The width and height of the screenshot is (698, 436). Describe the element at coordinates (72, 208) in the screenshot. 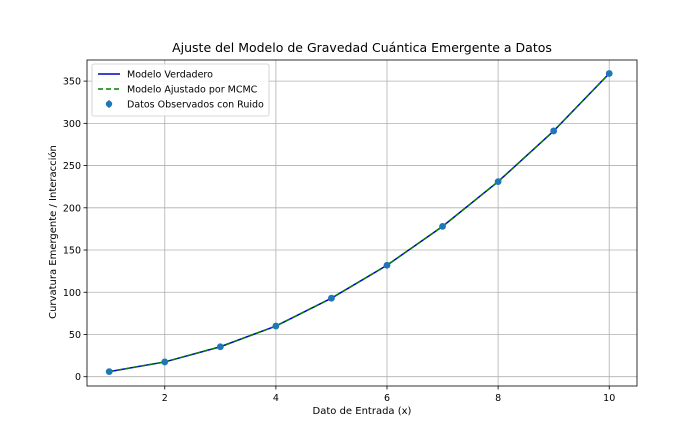

I see `y-tick-label: 200` at that location.